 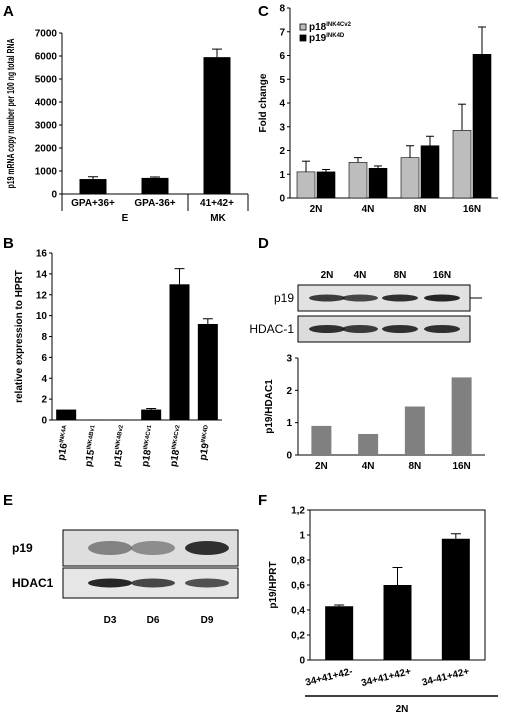 What do you see at coordinates (125, 218) in the screenshot?
I see `group-label-e: E` at bounding box center [125, 218].